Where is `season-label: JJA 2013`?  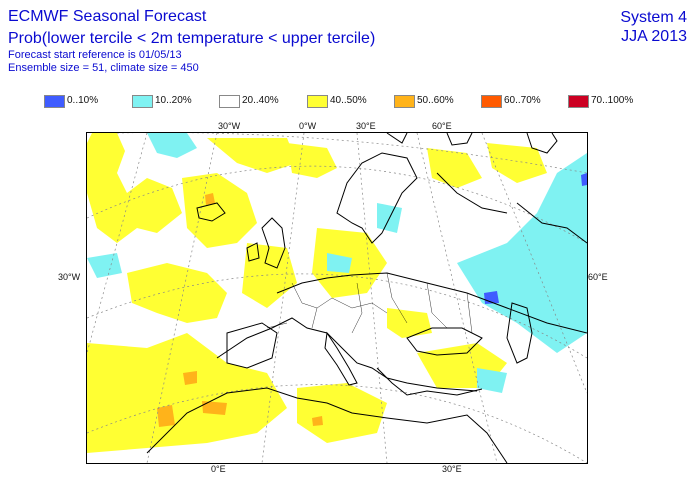
season-label: JJA 2013 is located at coordinates (654, 36).